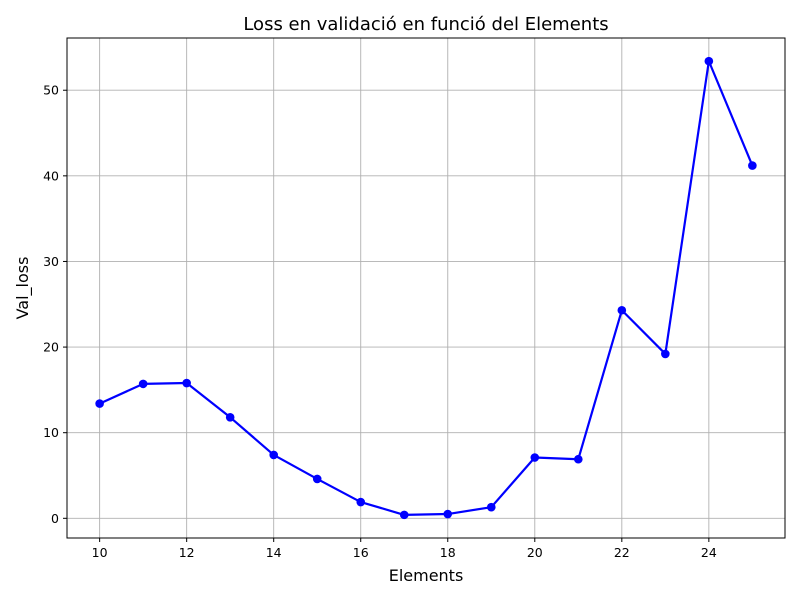 The height and width of the screenshot is (600, 800). Describe the element at coordinates (274, 552) in the screenshot. I see `x-tick-label: 14` at that location.